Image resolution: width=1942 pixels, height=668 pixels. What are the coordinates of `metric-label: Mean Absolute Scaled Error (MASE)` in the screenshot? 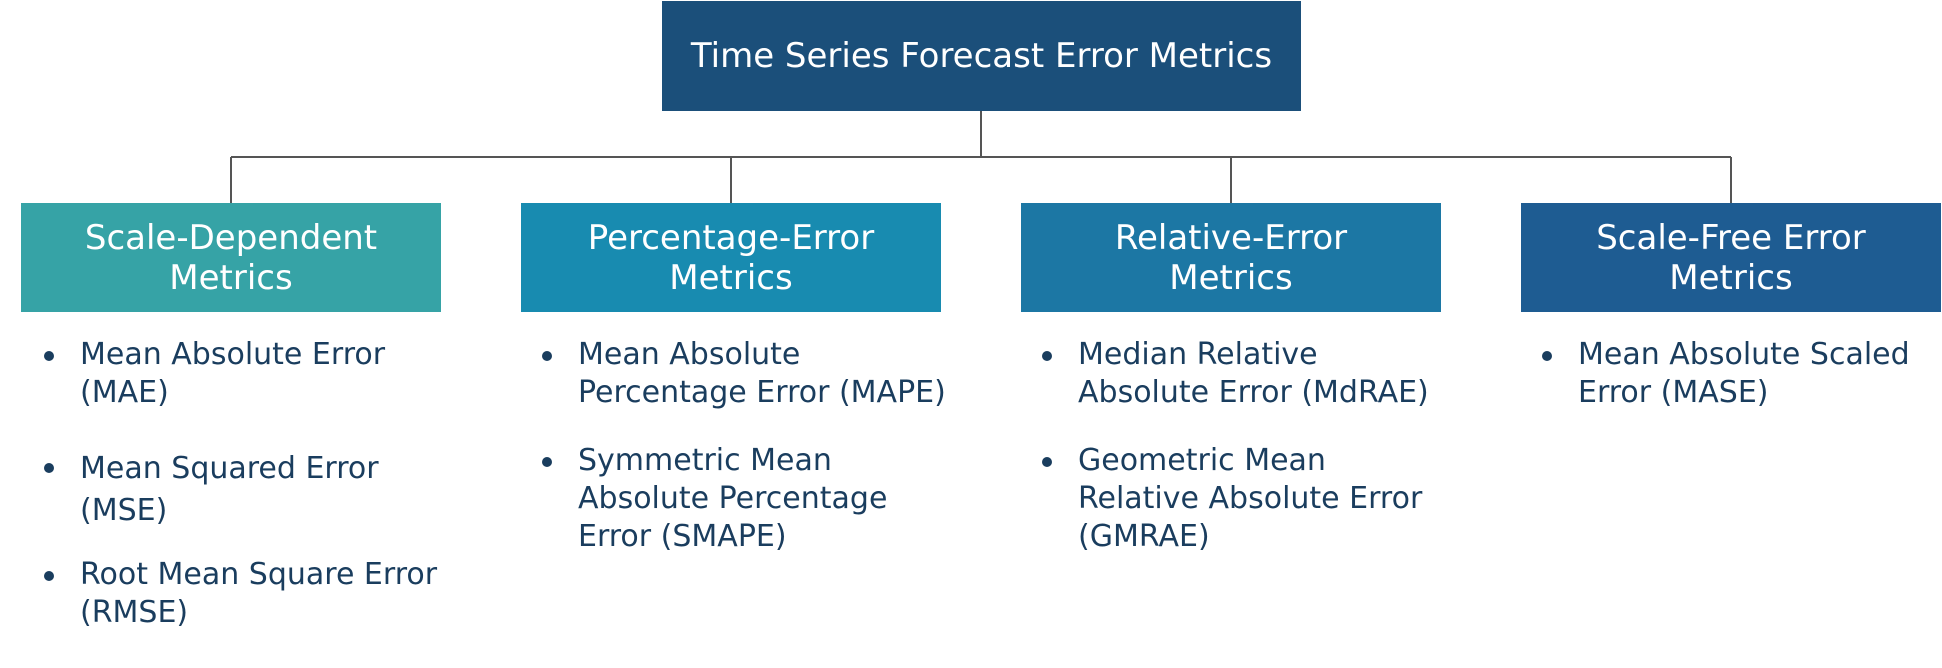 It's located at (1744, 373).